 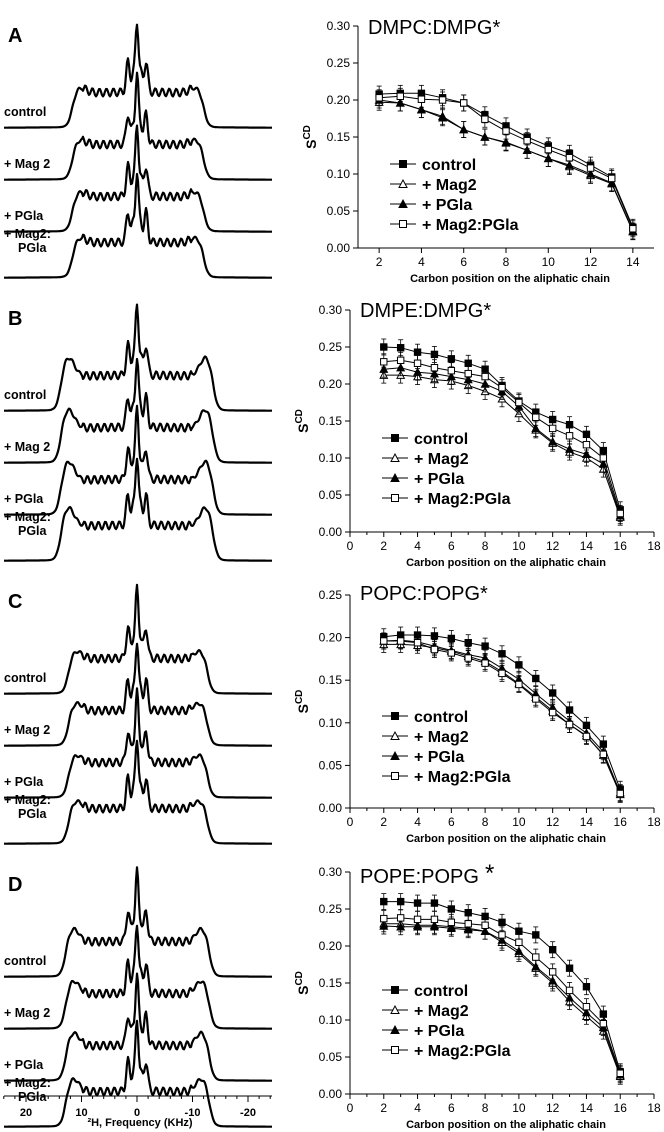 What do you see at coordinates (33, 531) in the screenshot?
I see `spectrum-label-line: PGla` at bounding box center [33, 531].